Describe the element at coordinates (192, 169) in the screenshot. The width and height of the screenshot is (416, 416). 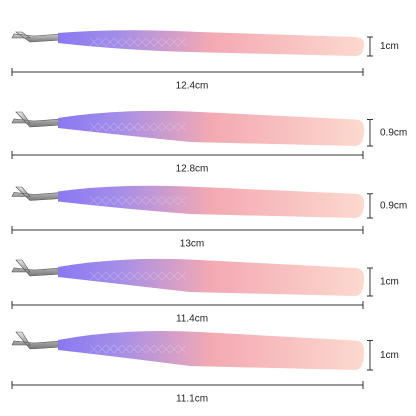
I see `length-label: 12.8cm` at that location.